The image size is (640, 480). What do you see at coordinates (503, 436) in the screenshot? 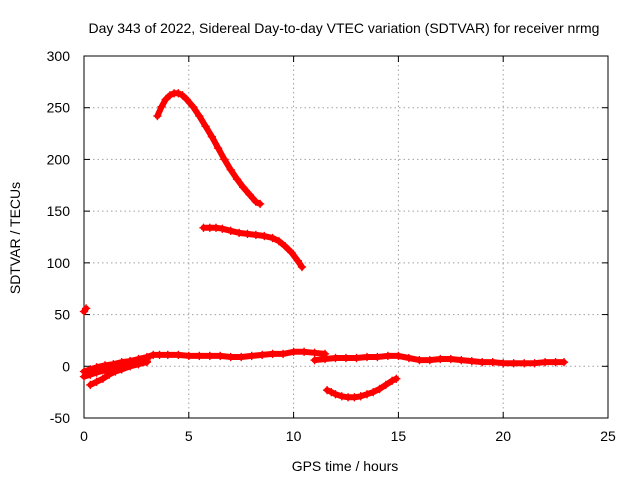
I see `x-tick-label: 20` at bounding box center [503, 436].